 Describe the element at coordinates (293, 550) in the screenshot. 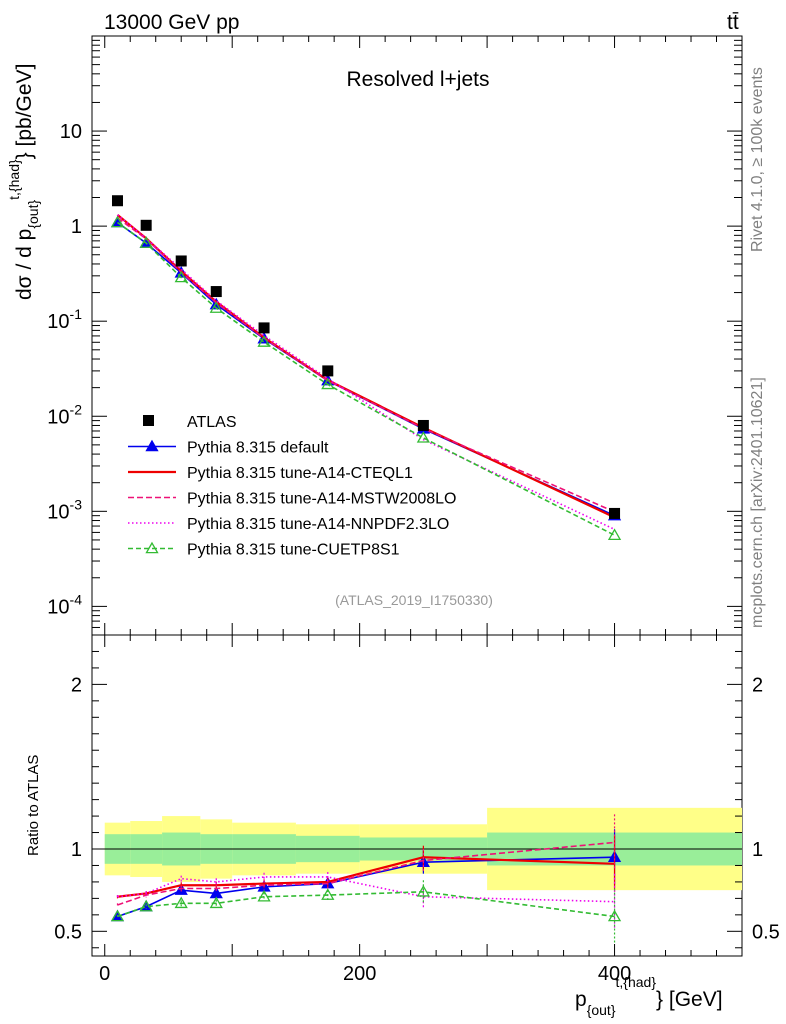

I see `legend-label: Pythia 8.315 tune-CUETP8S1` at that location.